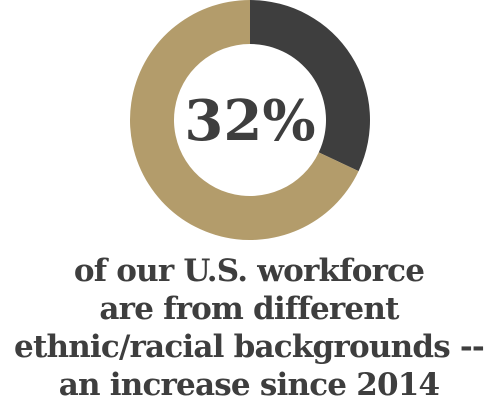  I want to click on caption-line: an increase since 2014, so click(249, 385).